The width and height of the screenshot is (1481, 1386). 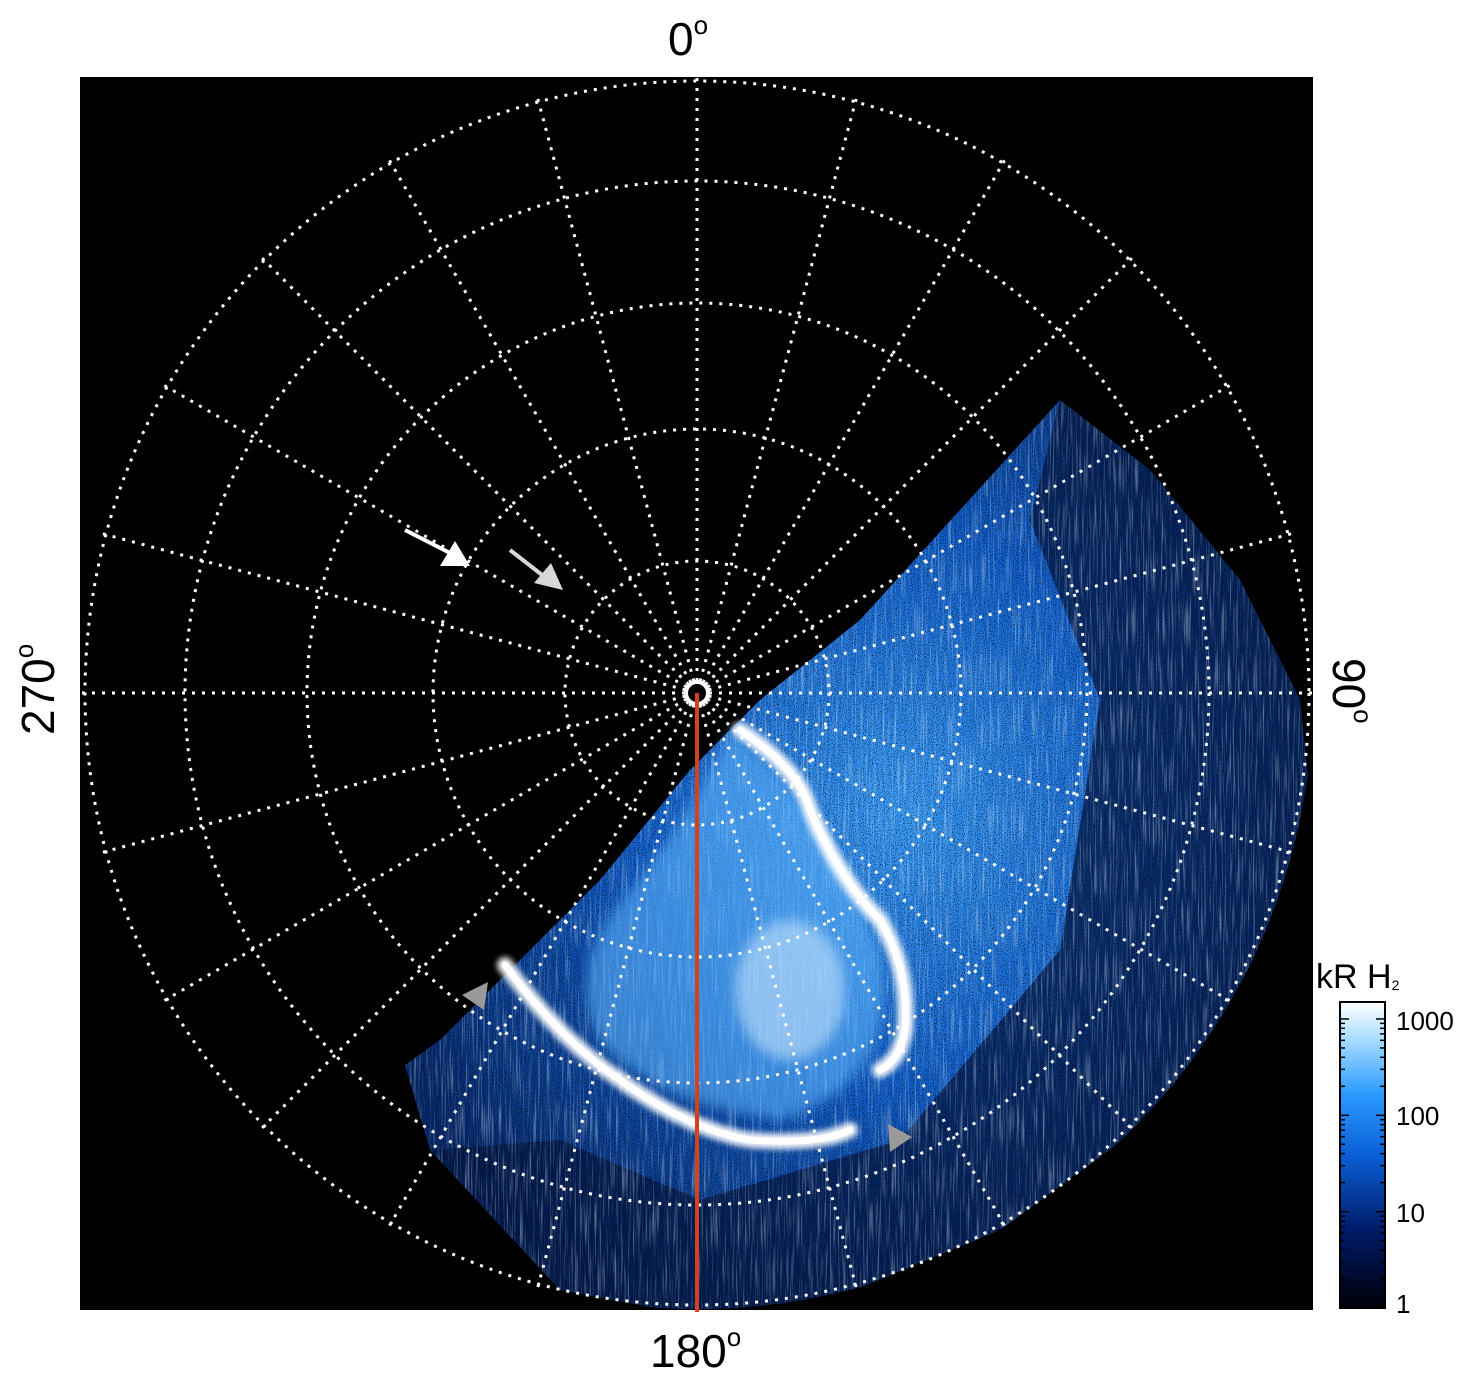 I want to click on colorbar-tick-10: 10, so click(x=1410, y=1213).